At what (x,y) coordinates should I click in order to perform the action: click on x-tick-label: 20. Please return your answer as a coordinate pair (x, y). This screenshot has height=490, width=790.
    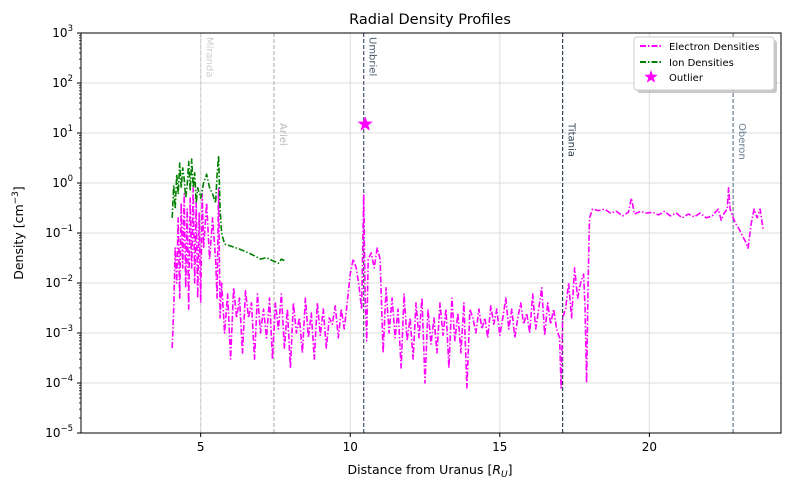
    Looking at the image, I should click on (649, 447).